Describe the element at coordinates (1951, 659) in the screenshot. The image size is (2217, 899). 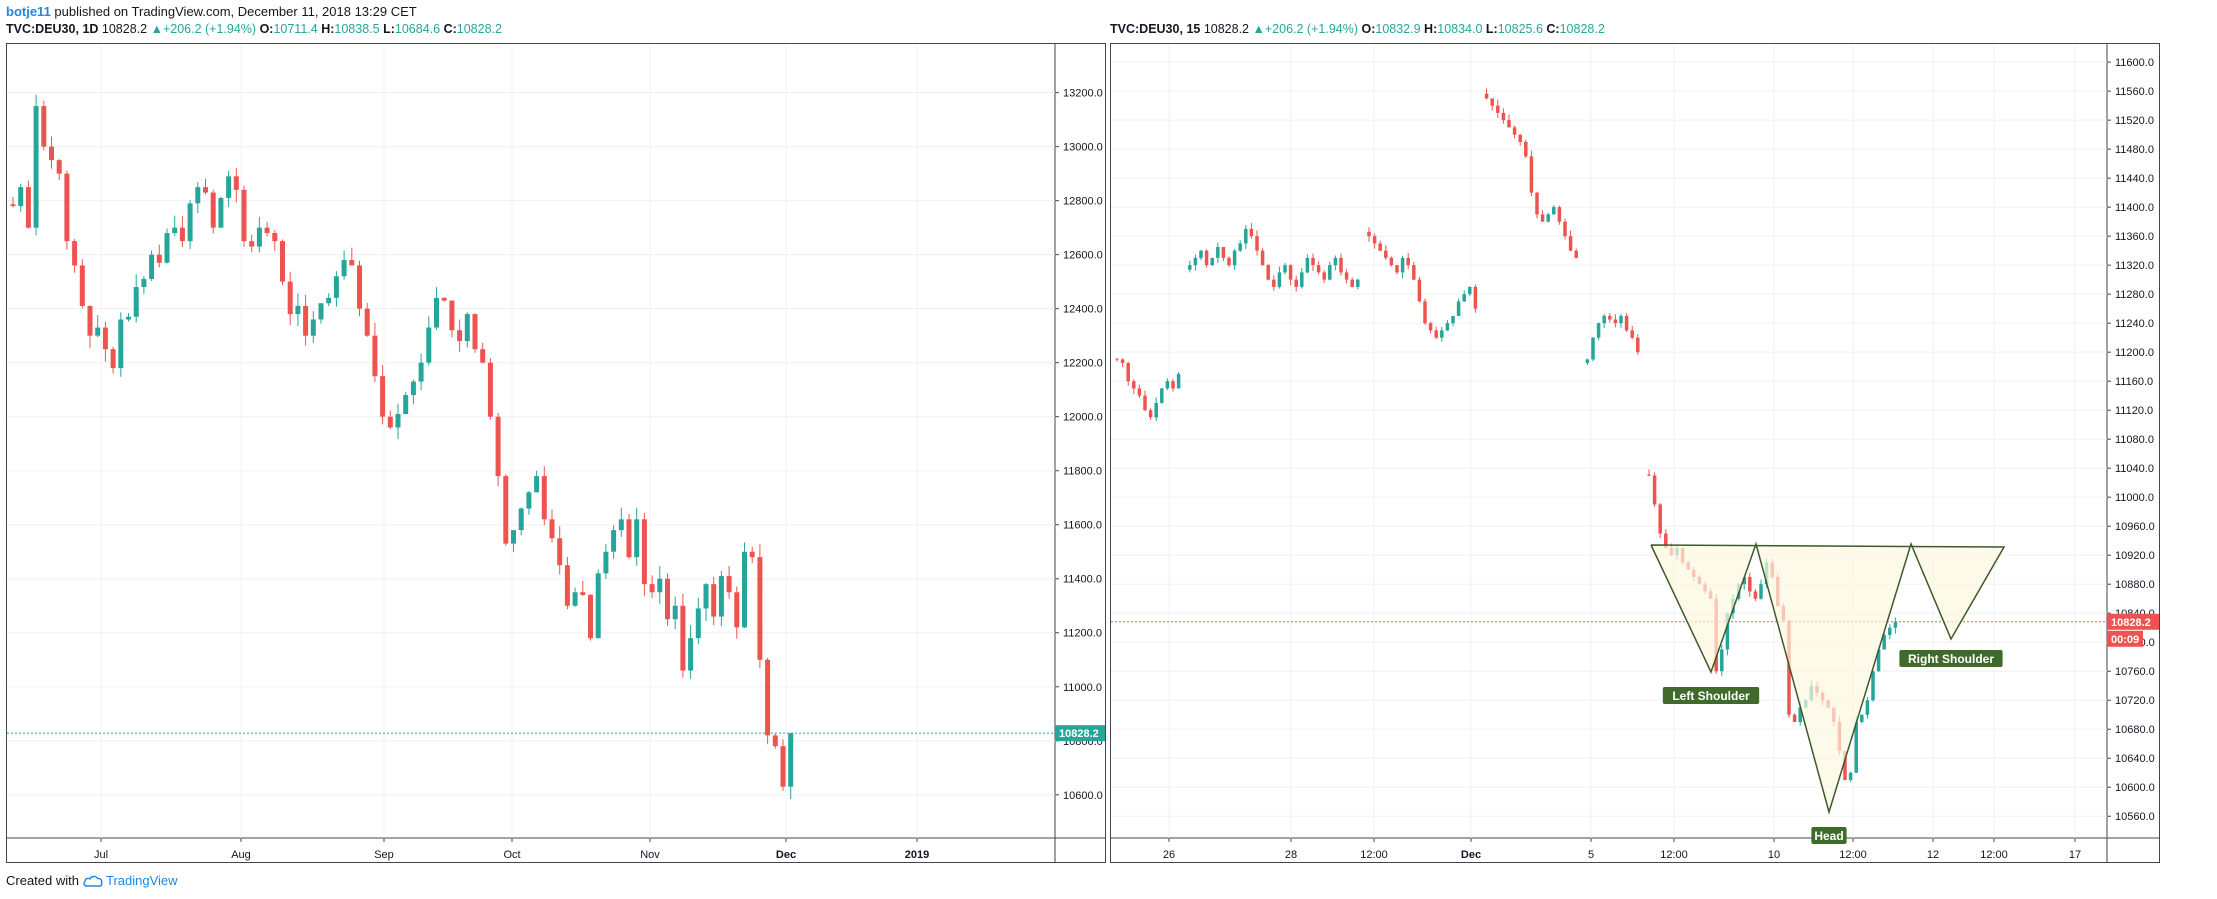
I see `pattern-label: Right Shoulder` at that location.